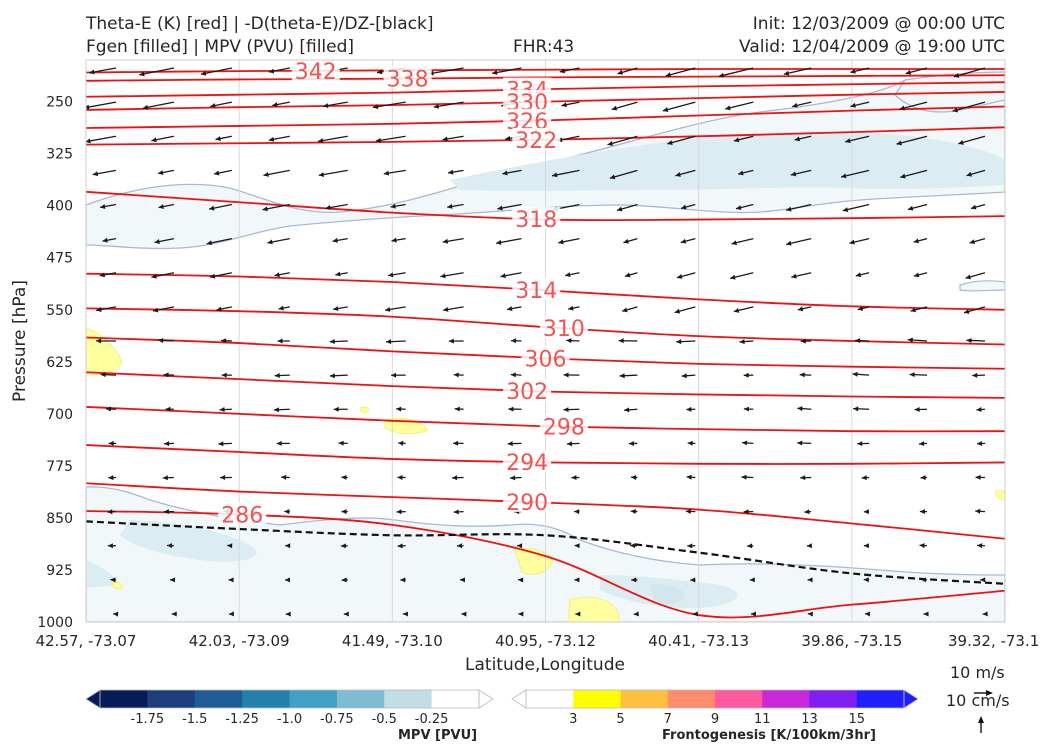 Image resolution: width=1050 pixels, height=750 pixels. What do you see at coordinates (564, 329) in the screenshot?
I see `theta-e-contour-label: 310` at bounding box center [564, 329].